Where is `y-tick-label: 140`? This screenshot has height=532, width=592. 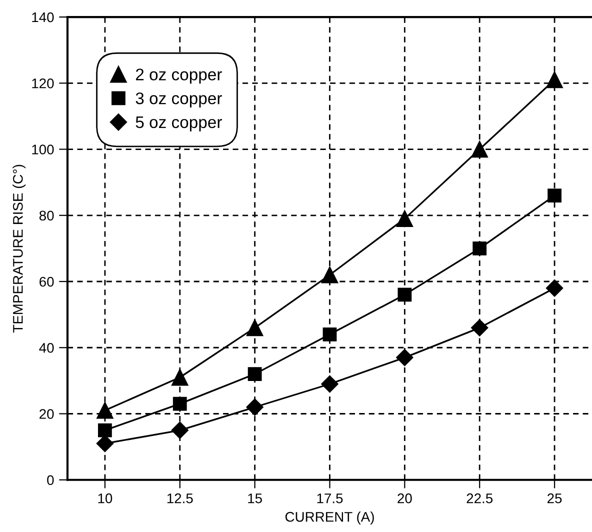 y-tick-label: 140 is located at coordinates (43, 17).